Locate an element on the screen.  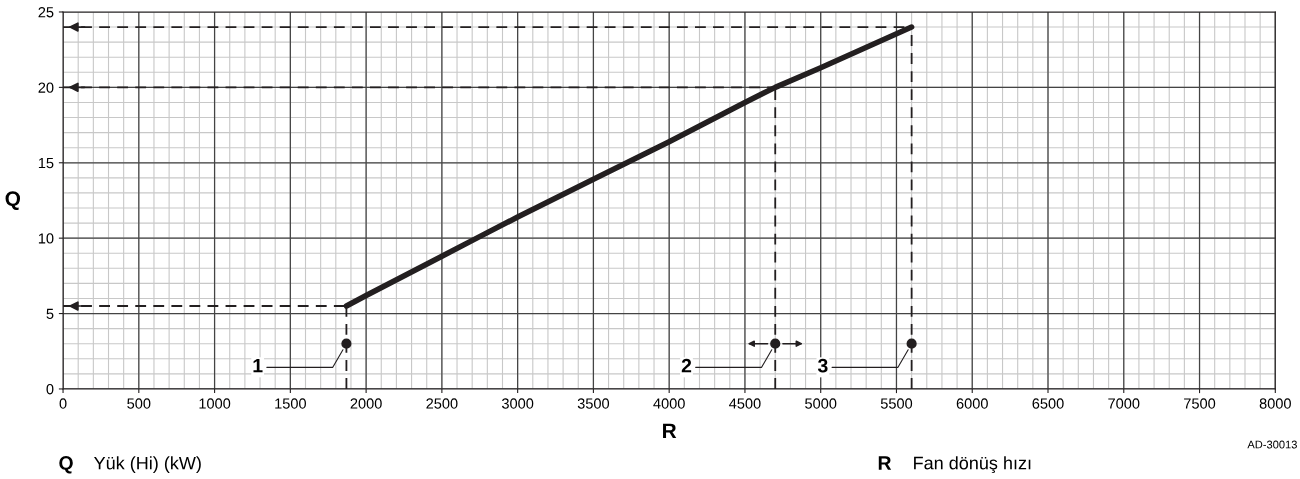
x-tick-label: 5000 is located at coordinates (821, 403).